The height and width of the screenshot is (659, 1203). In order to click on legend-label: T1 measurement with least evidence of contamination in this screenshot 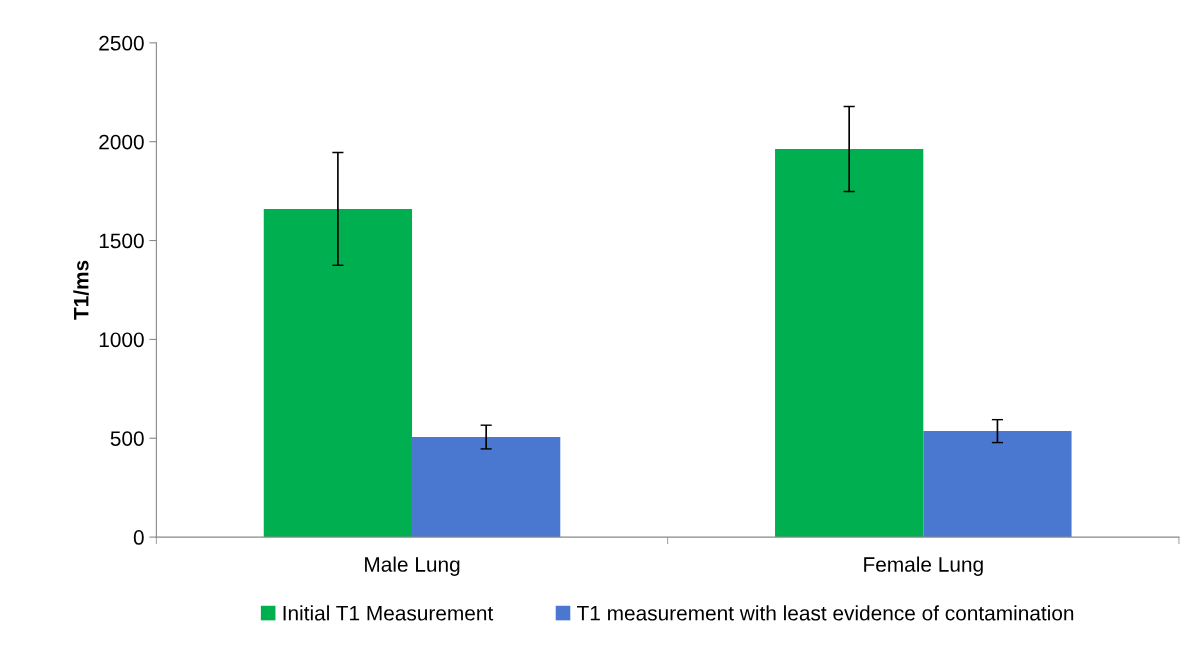, I will do `click(825, 613)`.